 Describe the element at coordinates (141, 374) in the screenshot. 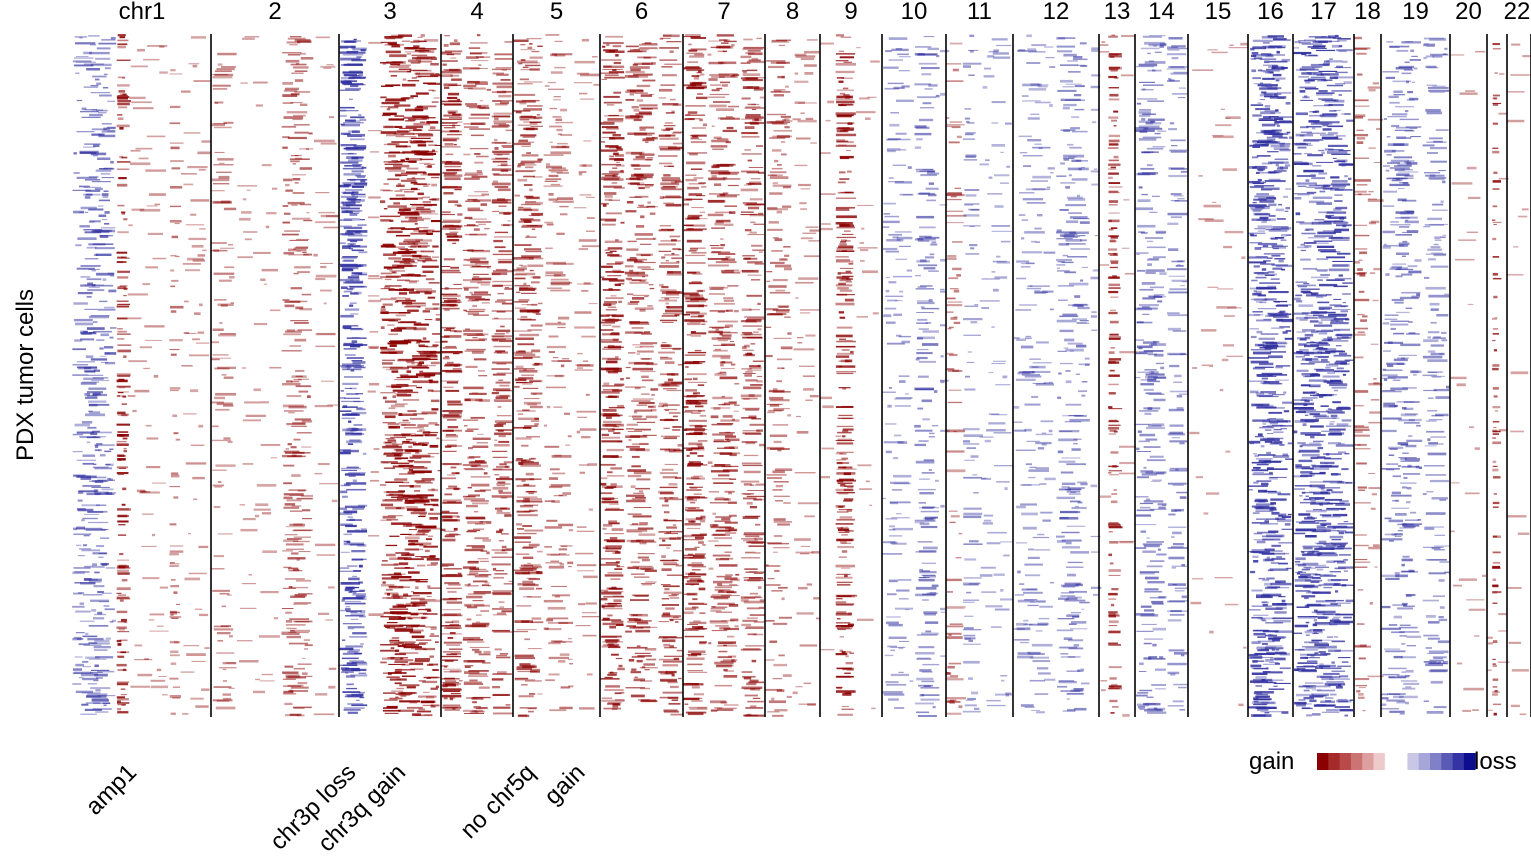

I see `chromosome-block-chr1` at that location.